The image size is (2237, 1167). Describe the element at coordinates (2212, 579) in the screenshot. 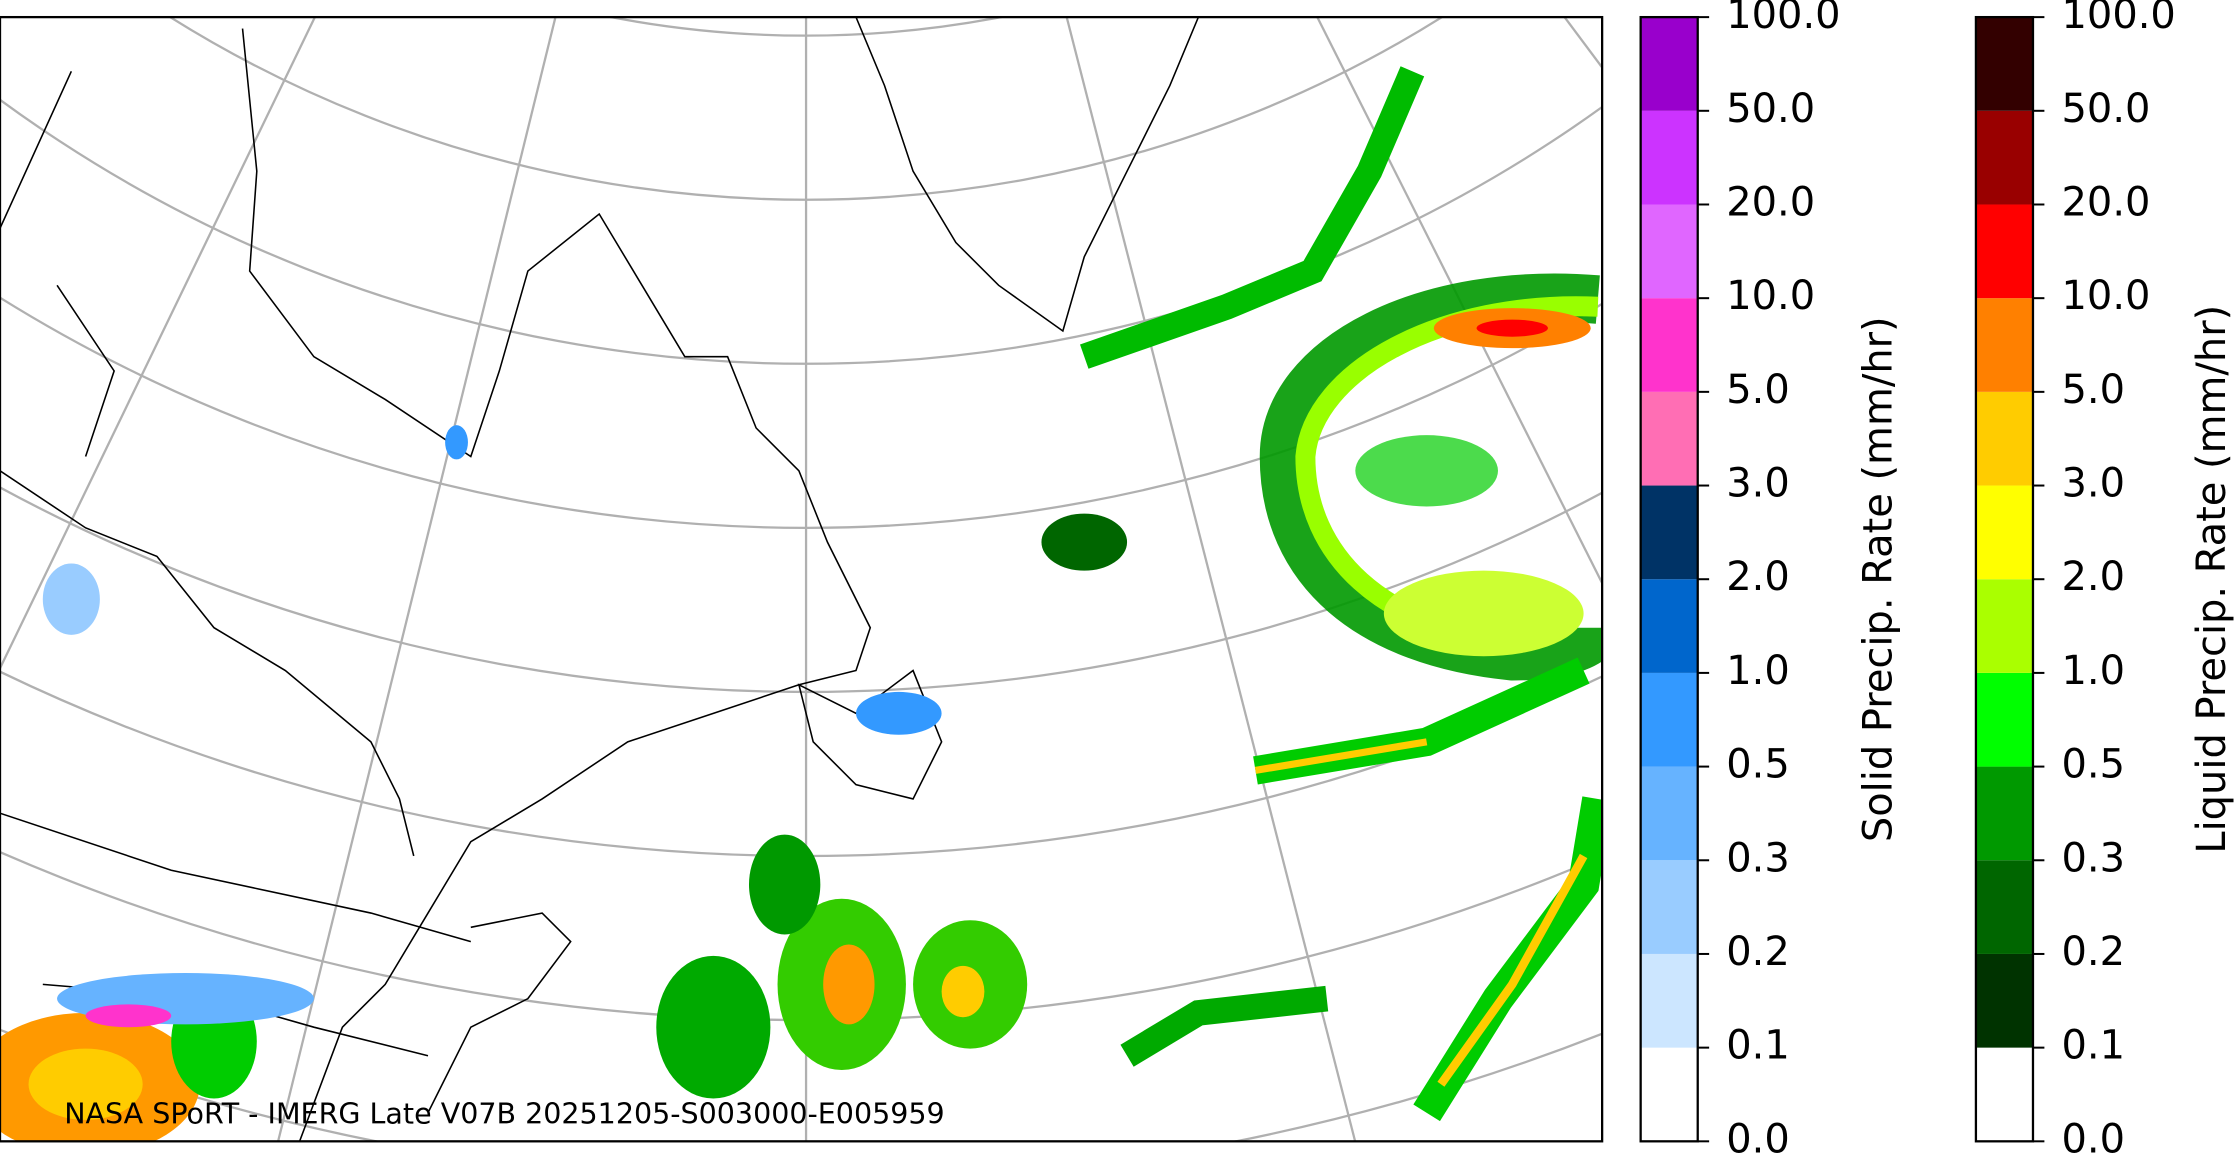

I see `colorbar-label: Liquid Precip. Rate (mm/hr)` at that location.